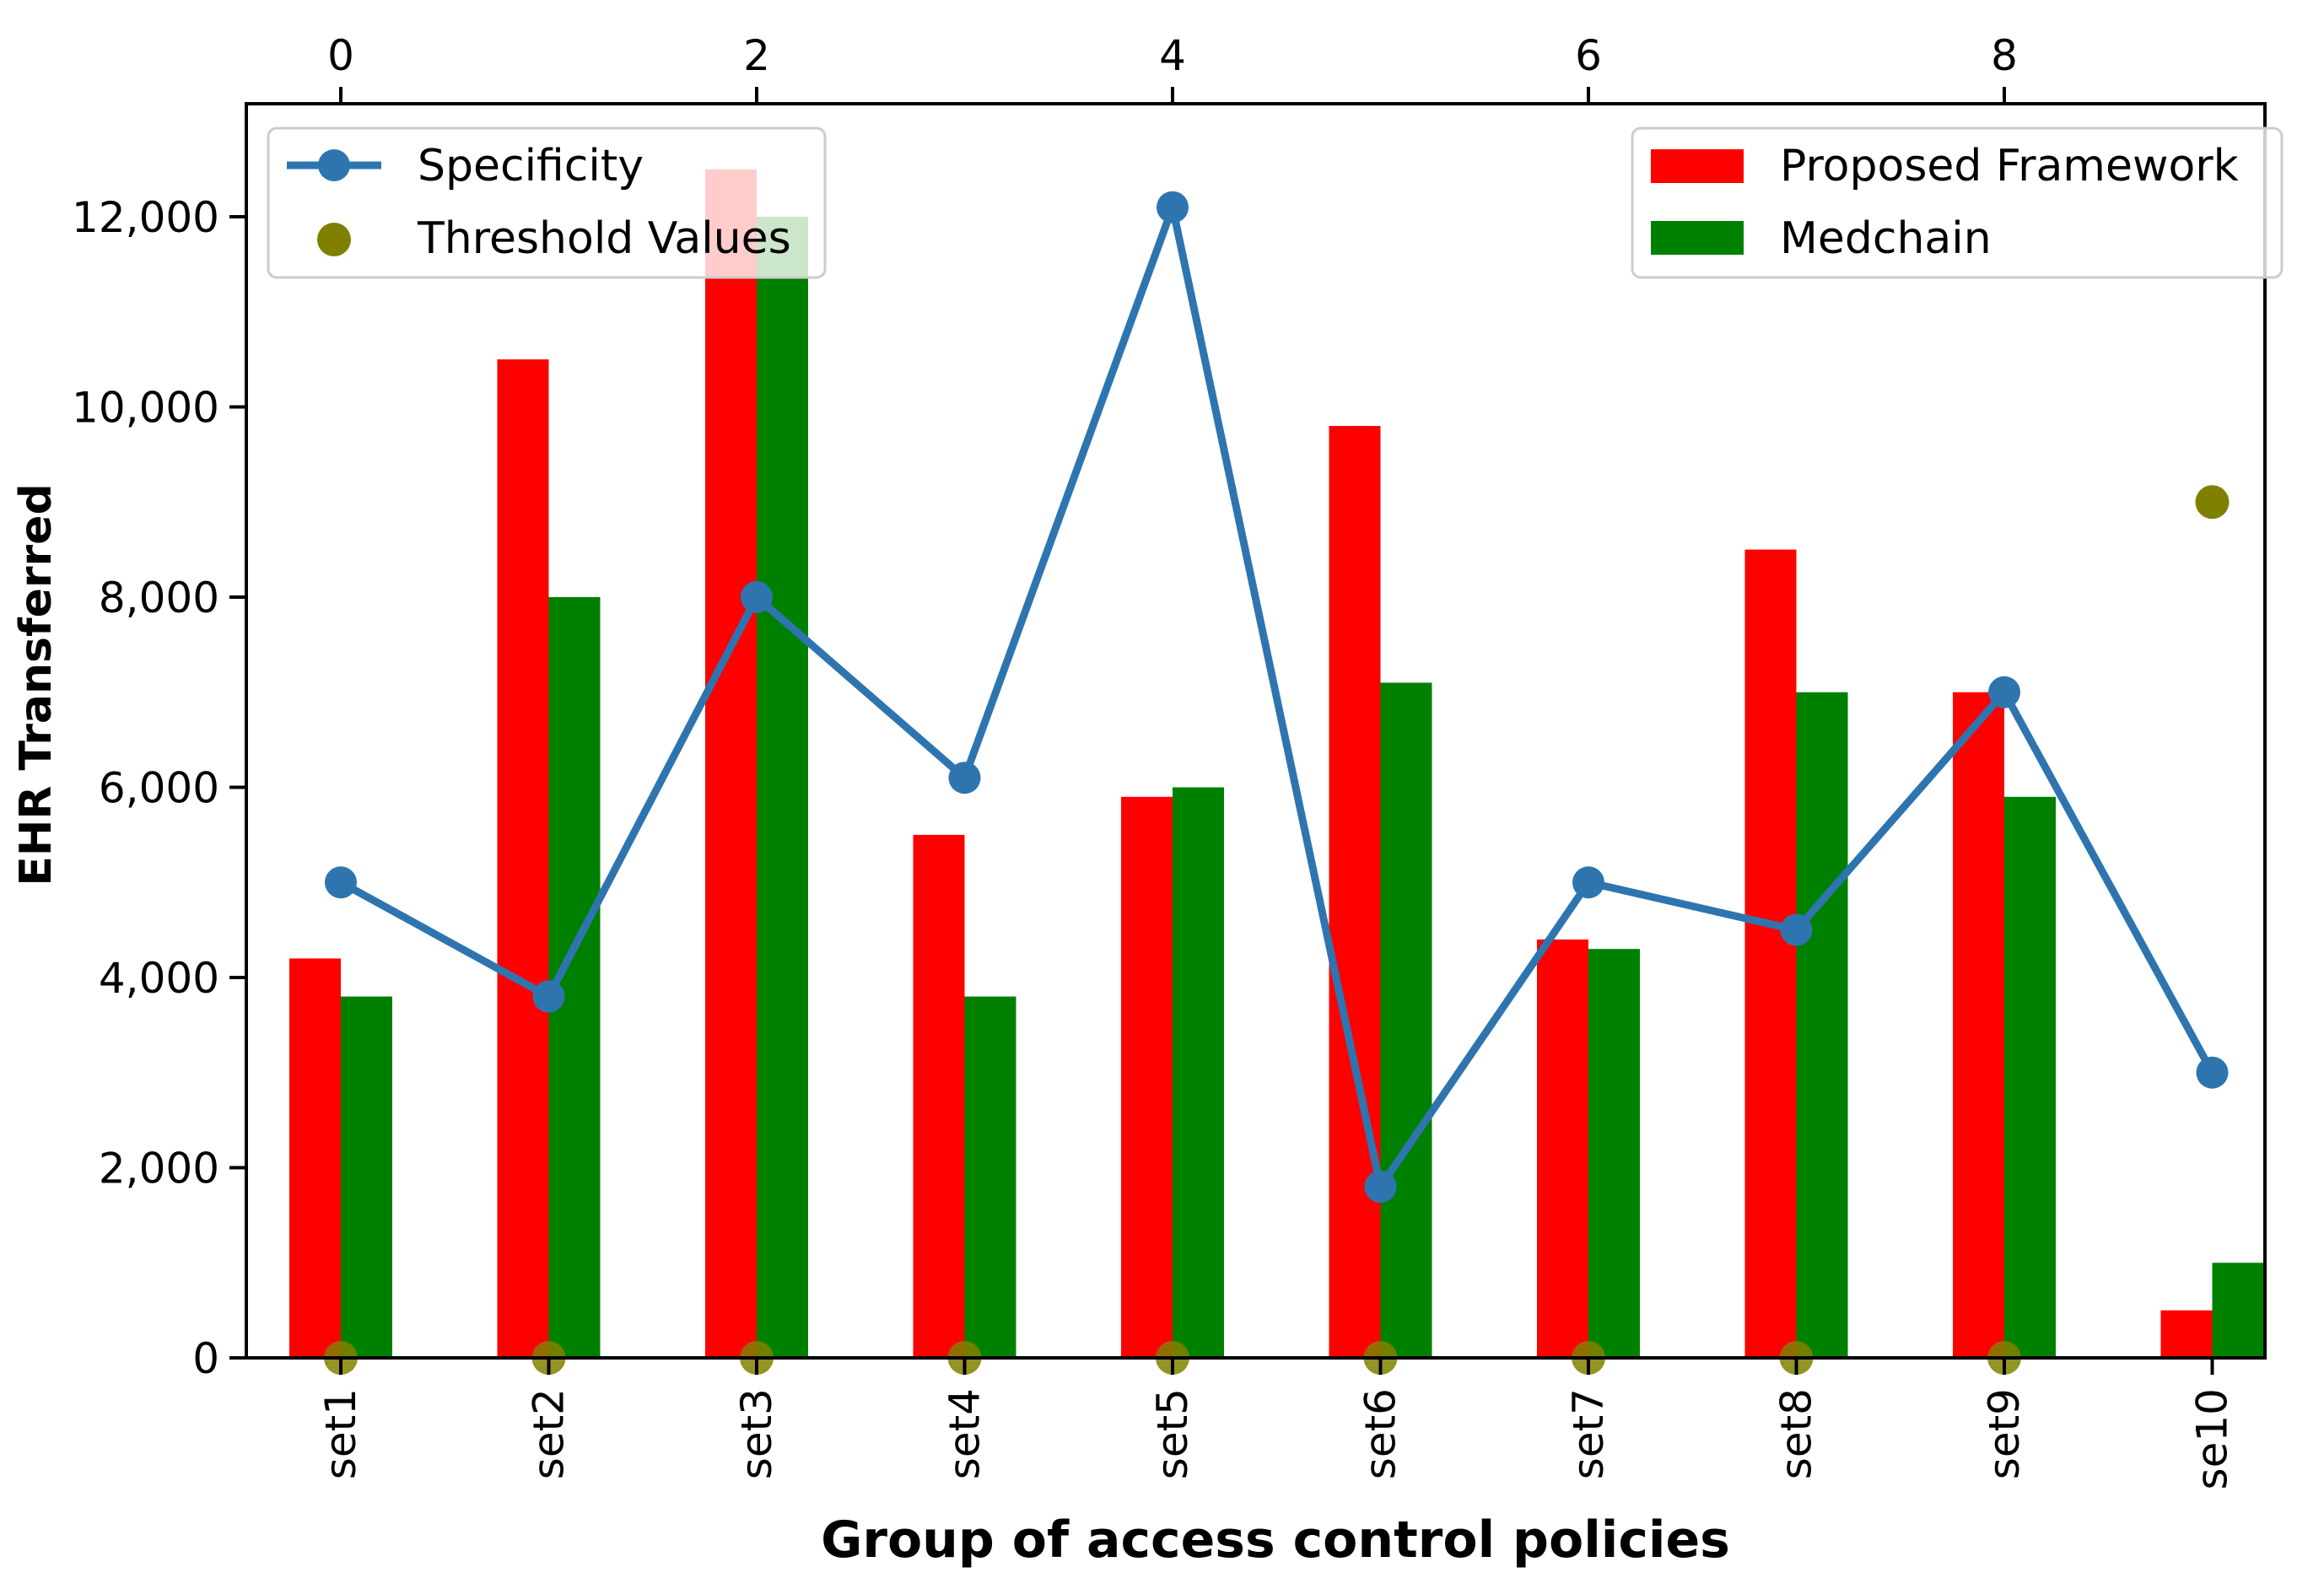 The width and height of the screenshot is (2324, 1578). Describe the element at coordinates (1355, 892) in the screenshot. I see `bar-proposed-framework-set6` at that location.